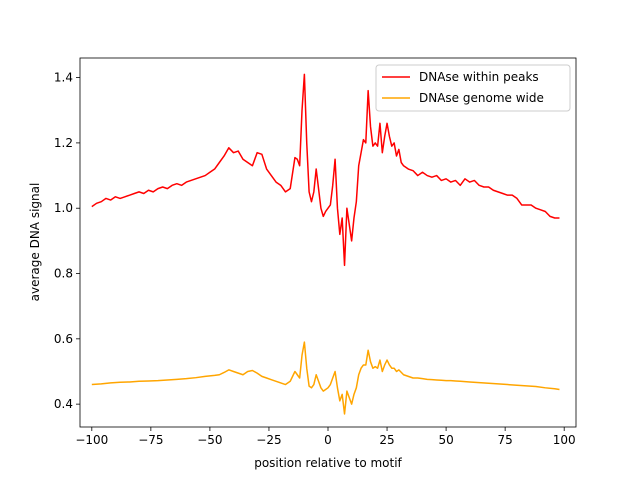  I want to click on x-axis-label: position relative to motif, so click(328, 463).